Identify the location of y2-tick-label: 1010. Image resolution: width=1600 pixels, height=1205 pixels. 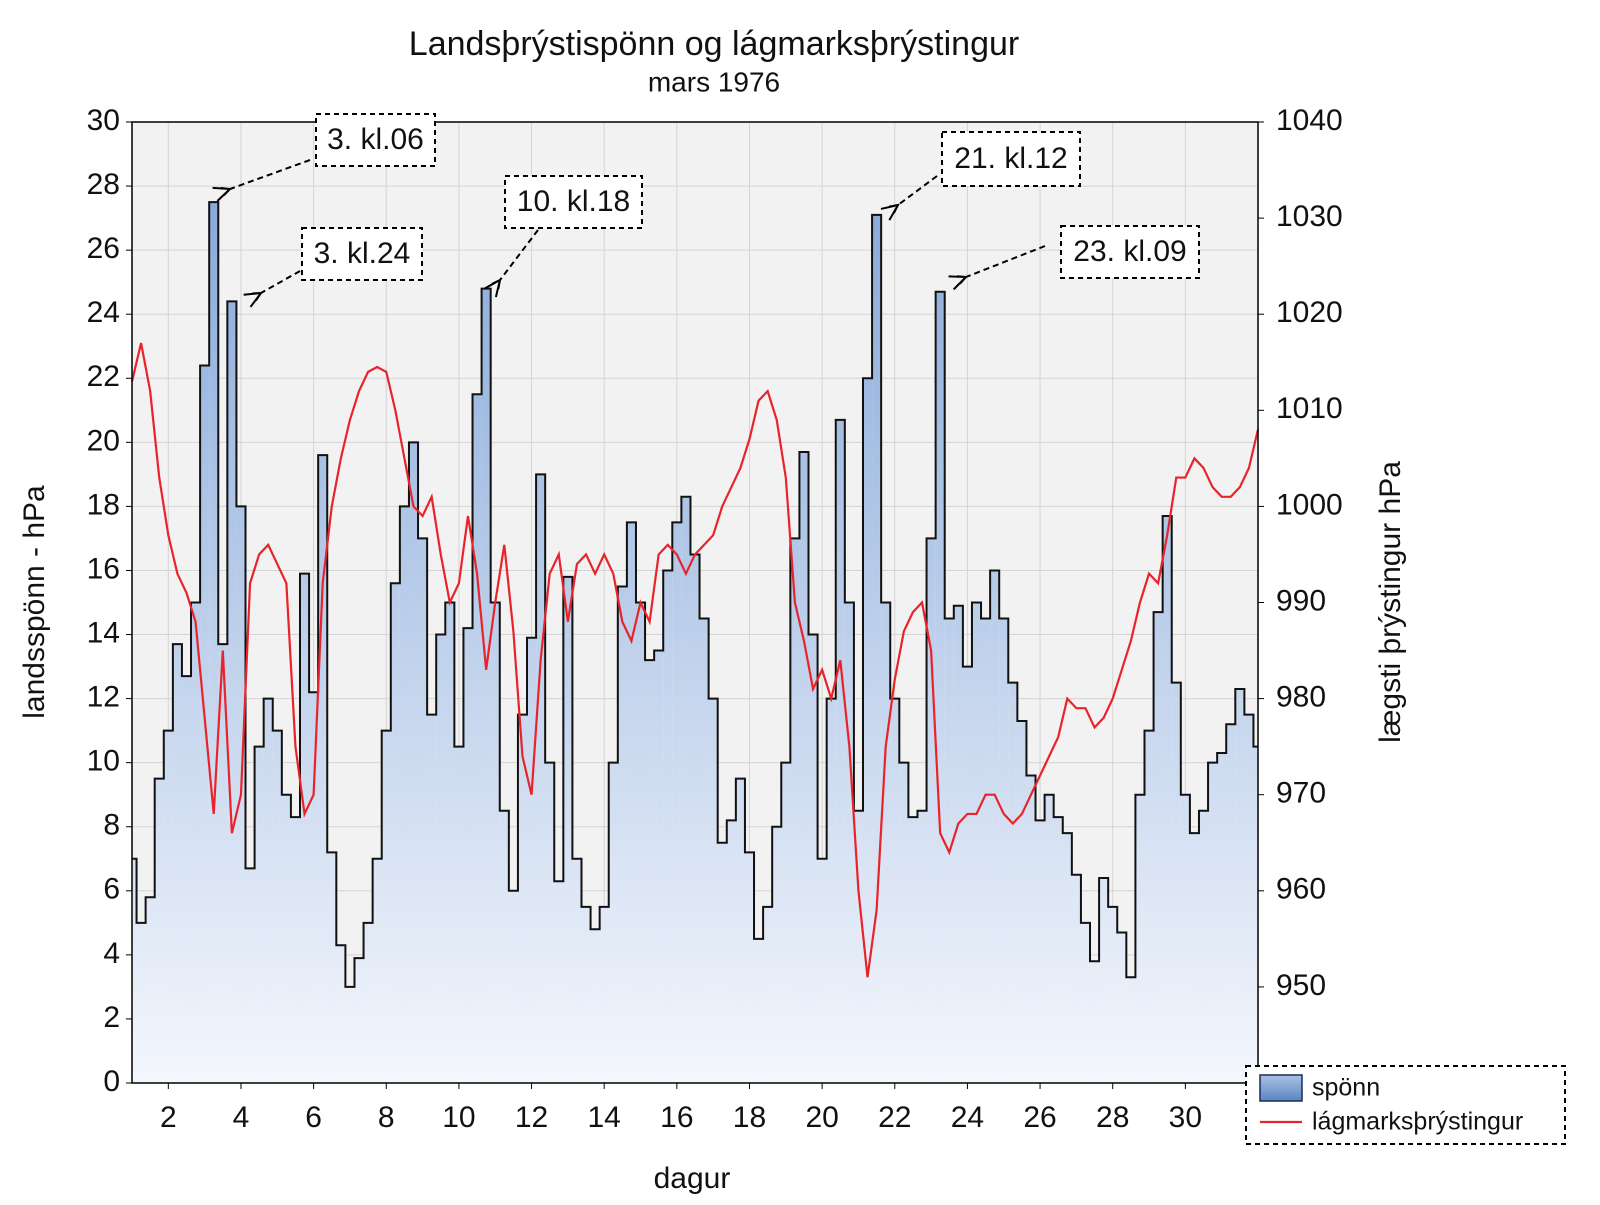
(1309, 408).